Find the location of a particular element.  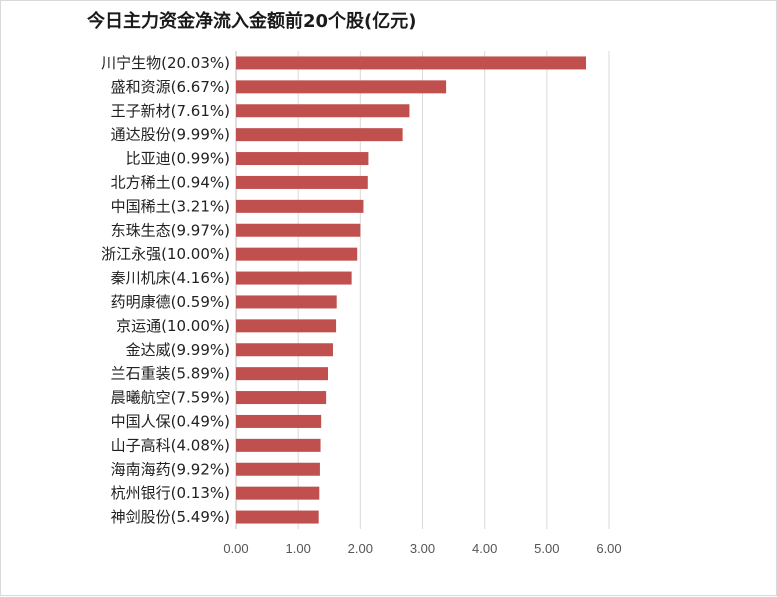

category-label: 北方稀土(0.94%) is located at coordinates (170, 182).